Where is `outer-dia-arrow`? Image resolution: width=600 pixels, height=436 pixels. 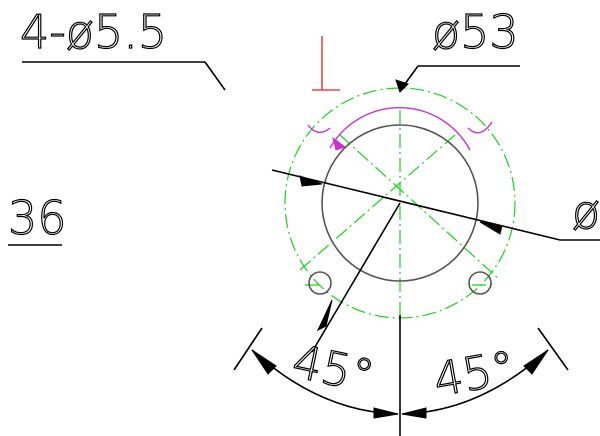
outer-dia-arrow is located at coordinates (402, 86).